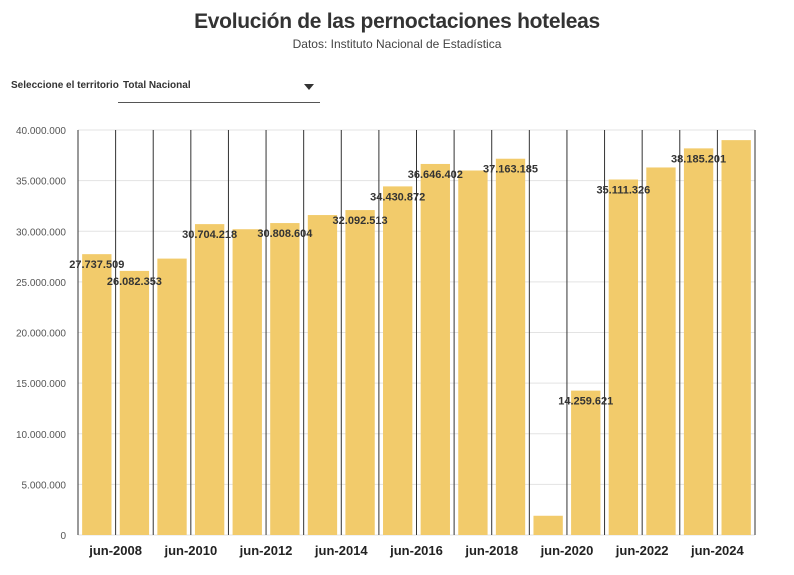 This screenshot has height=575, width=794. I want to click on chart-subtitle: Datos: Instituto Nacional de Estadística, so click(397, 44).